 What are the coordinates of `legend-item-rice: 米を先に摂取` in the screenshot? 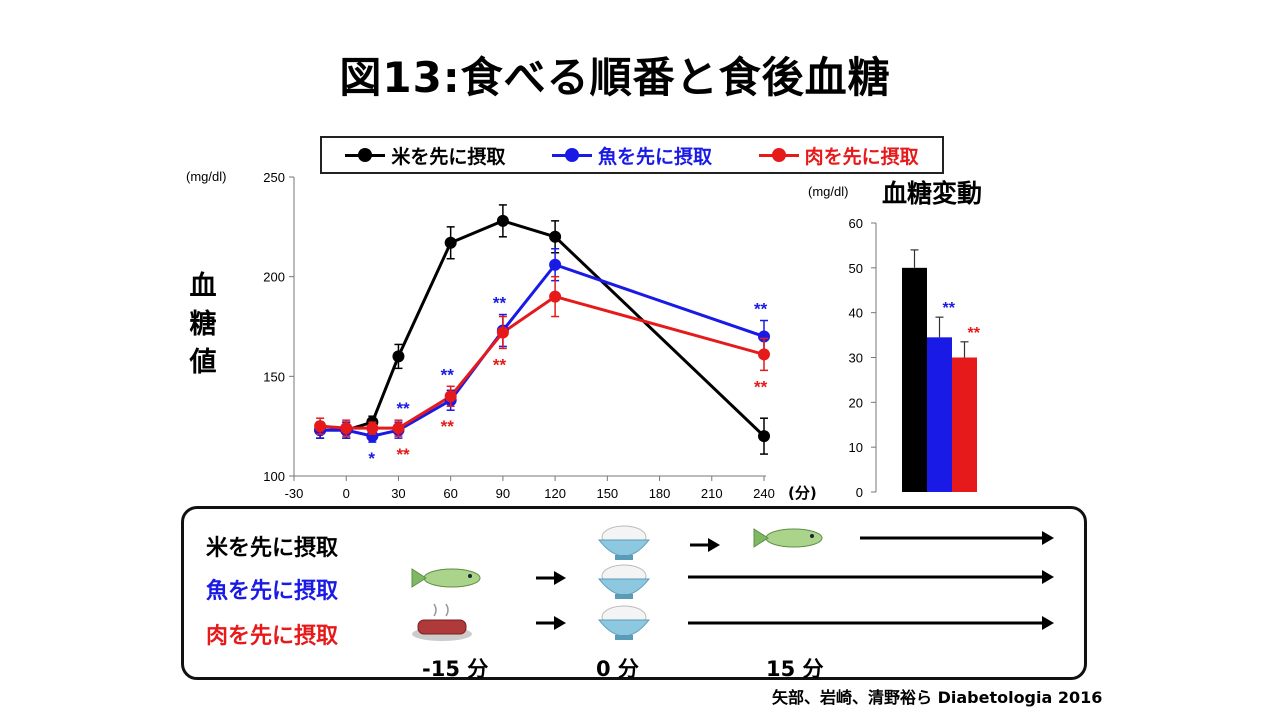 It's located at (425, 155).